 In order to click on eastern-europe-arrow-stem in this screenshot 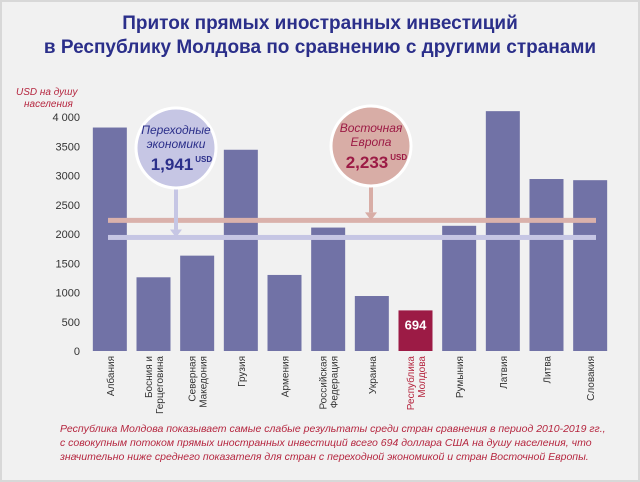, I will do `click(371, 198)`.